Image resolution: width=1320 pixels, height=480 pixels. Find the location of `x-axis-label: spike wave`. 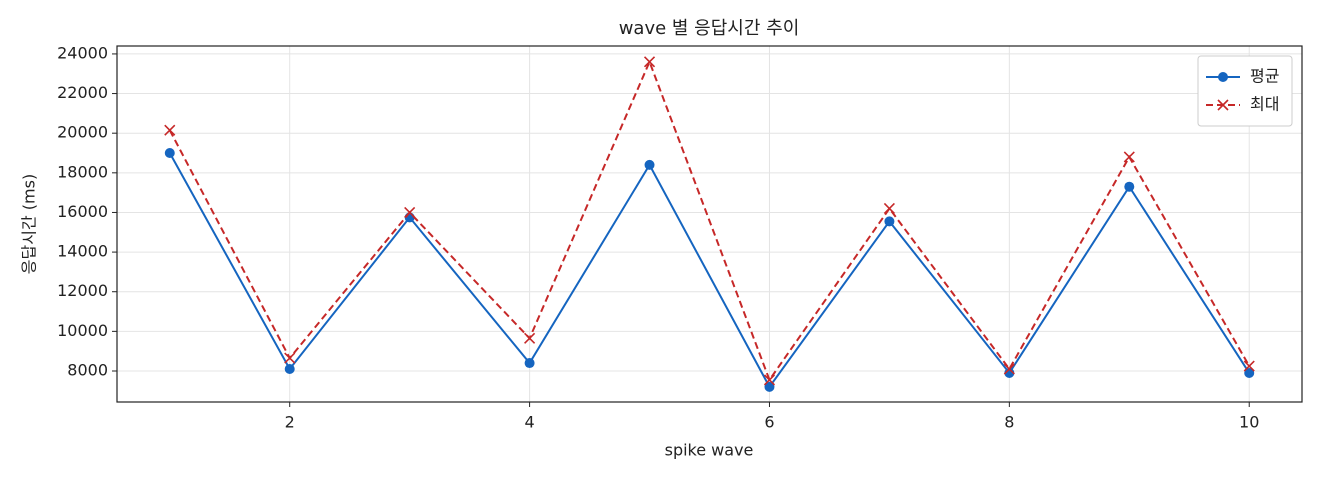

x-axis-label: spike wave is located at coordinates (709, 450).